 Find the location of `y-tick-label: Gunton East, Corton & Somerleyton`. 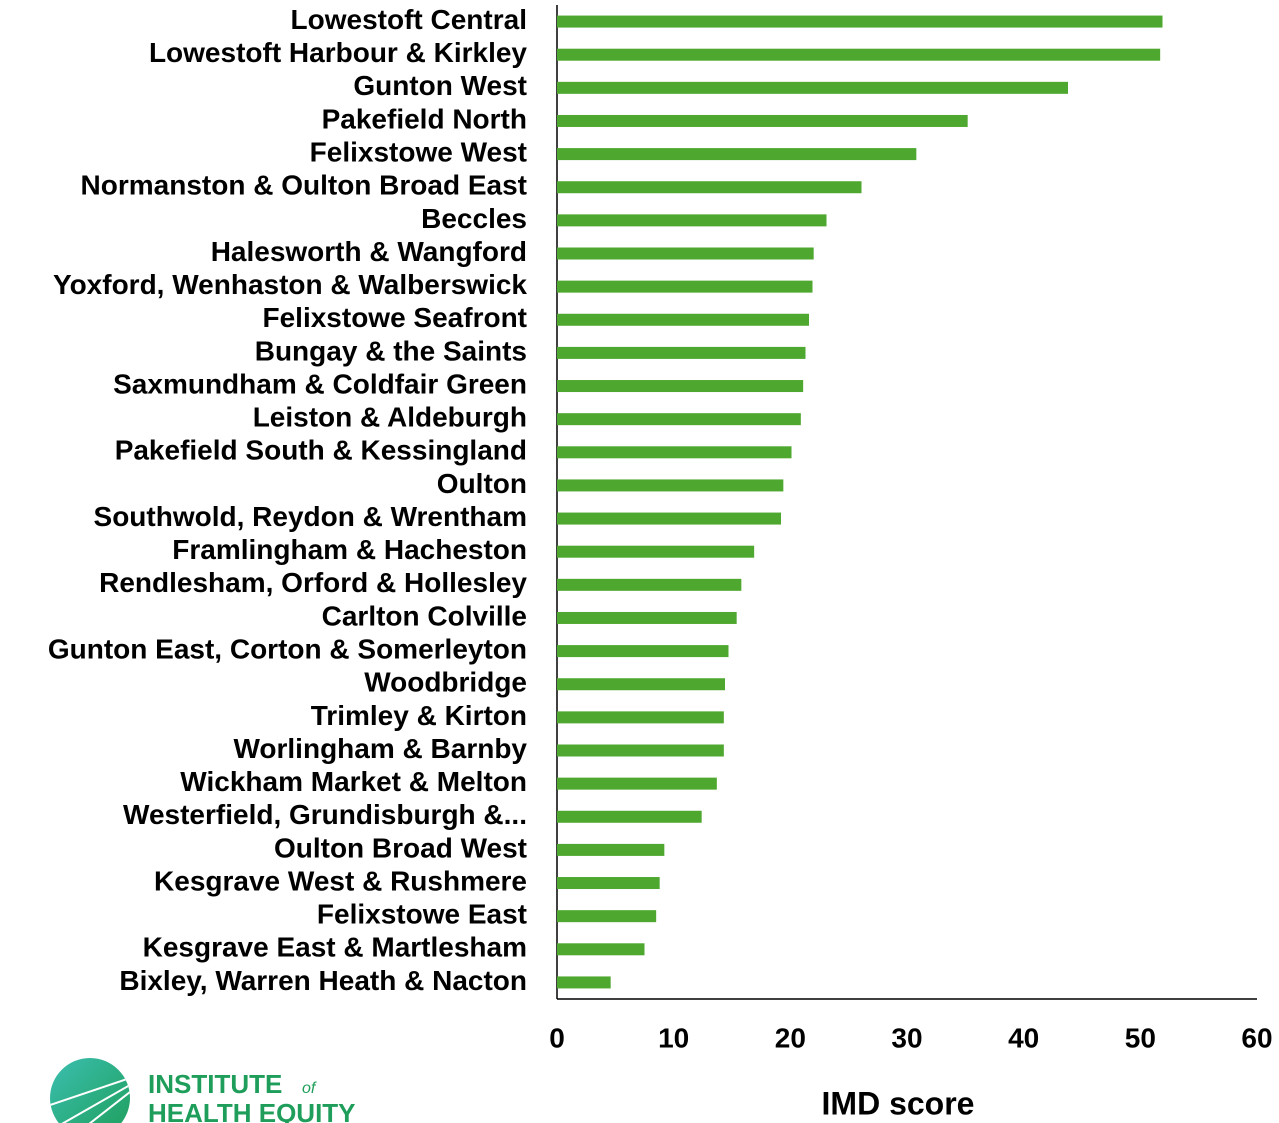

y-tick-label: Gunton East, Corton & Somerleyton is located at coordinates (287, 648).